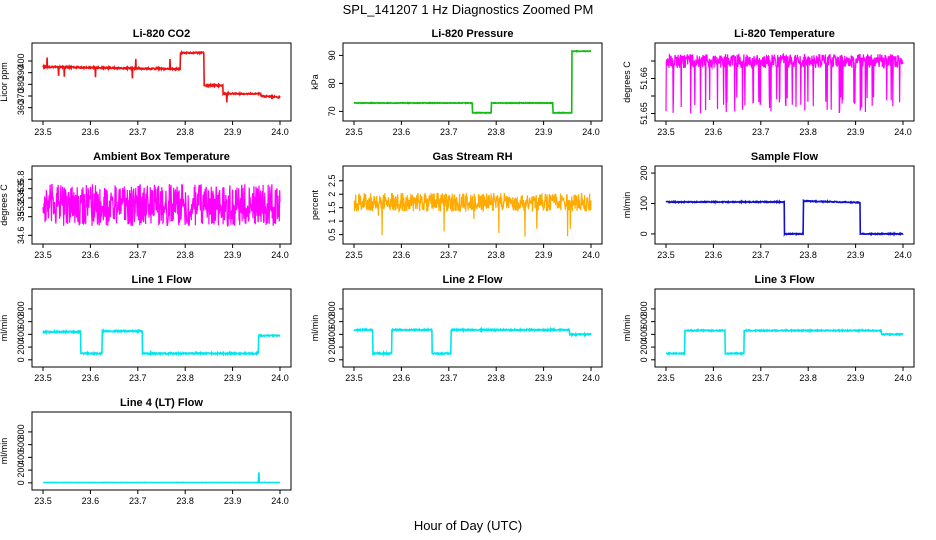 The image size is (936, 540). What do you see at coordinates (21, 72) in the screenshot?
I see `y-tick-label: 390` at bounding box center [21, 72].